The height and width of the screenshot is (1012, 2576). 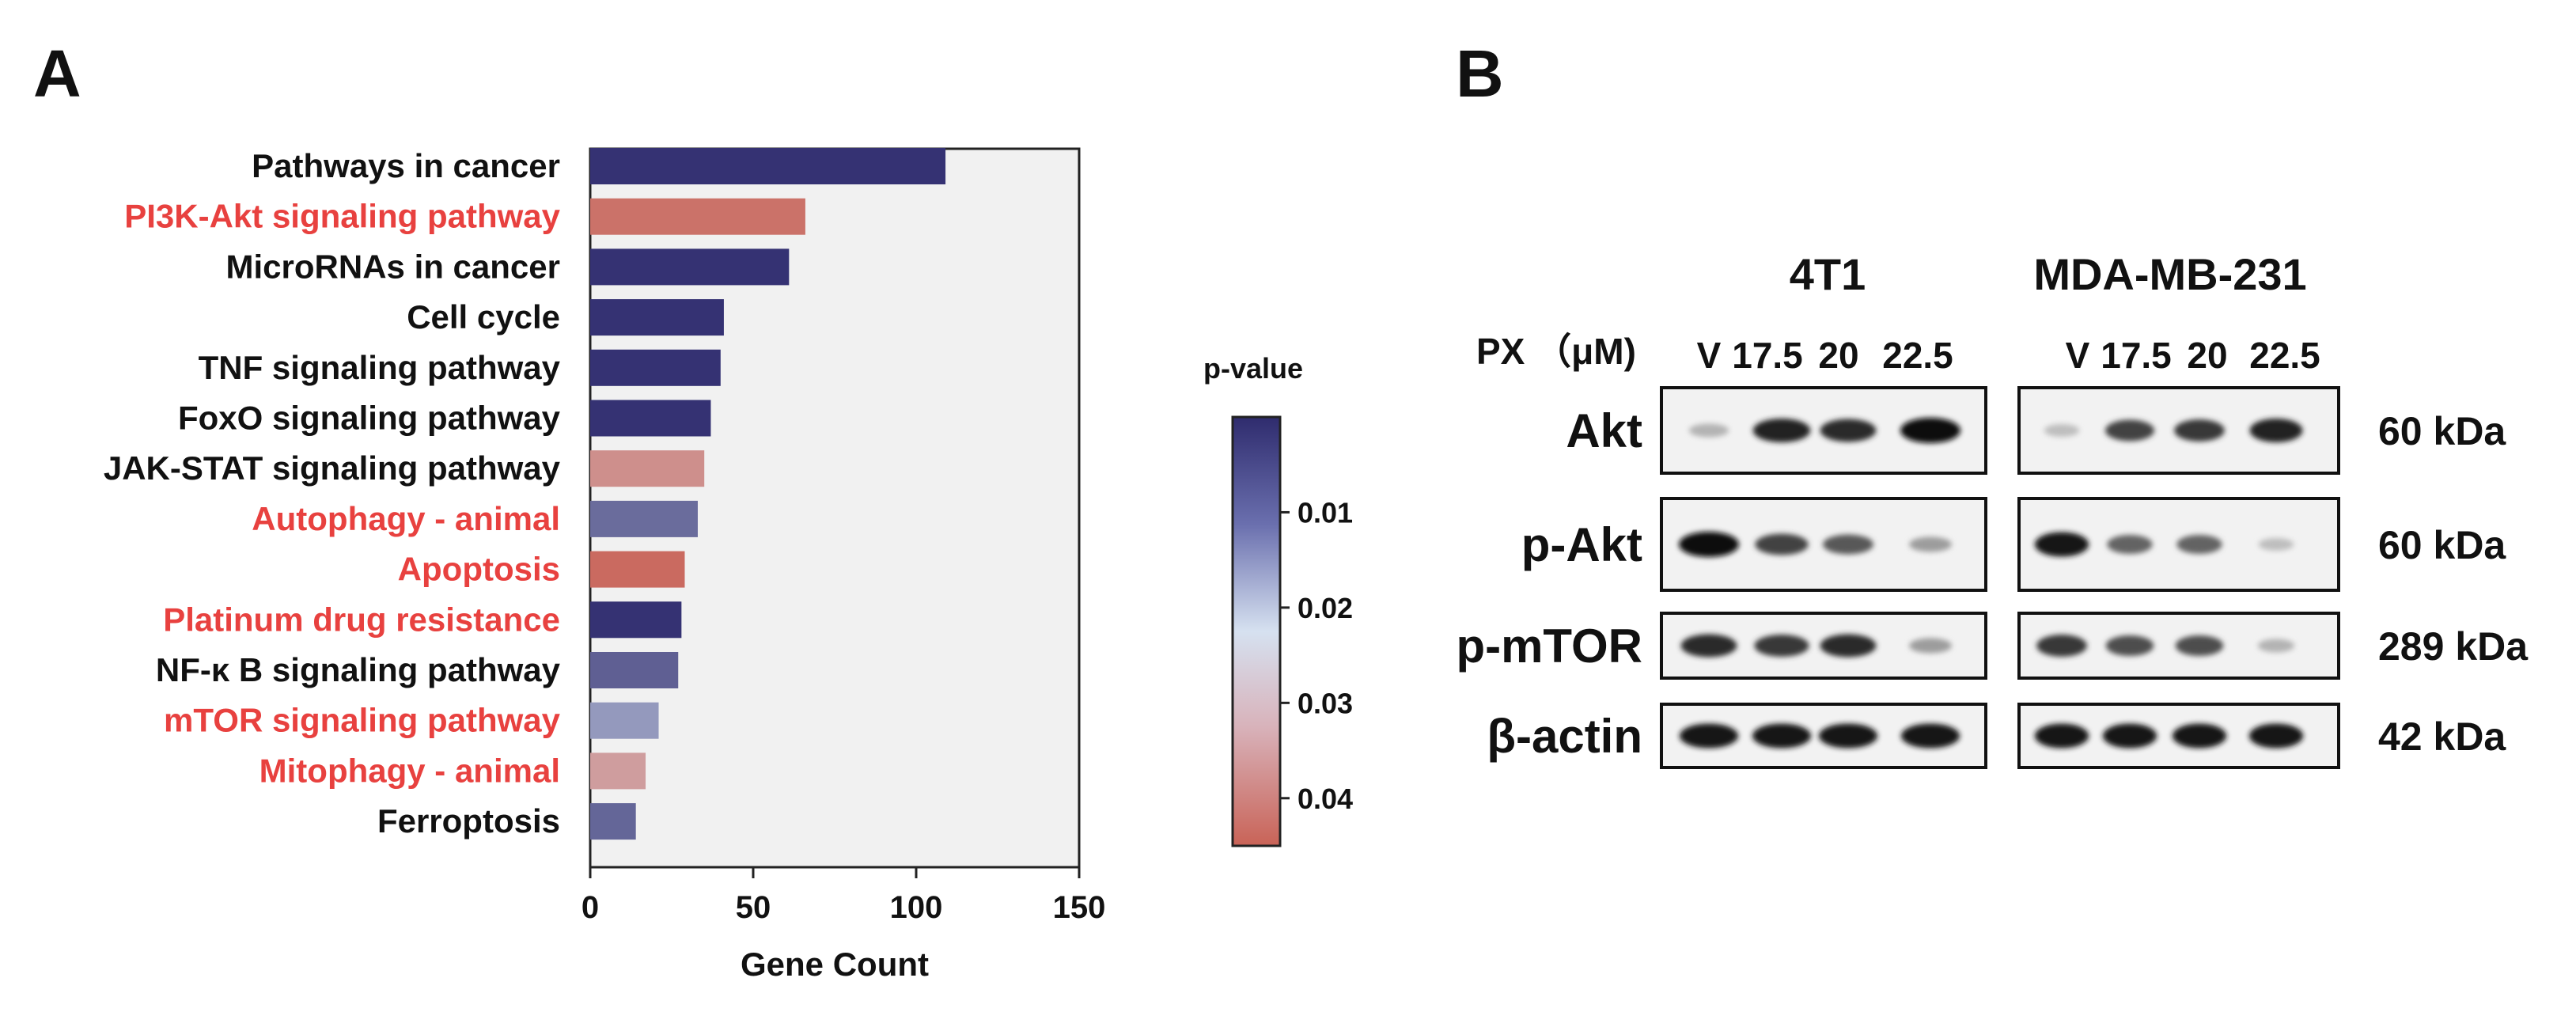 I want to click on category-label: PI3K-Akt signaling pathway, so click(x=342, y=216).